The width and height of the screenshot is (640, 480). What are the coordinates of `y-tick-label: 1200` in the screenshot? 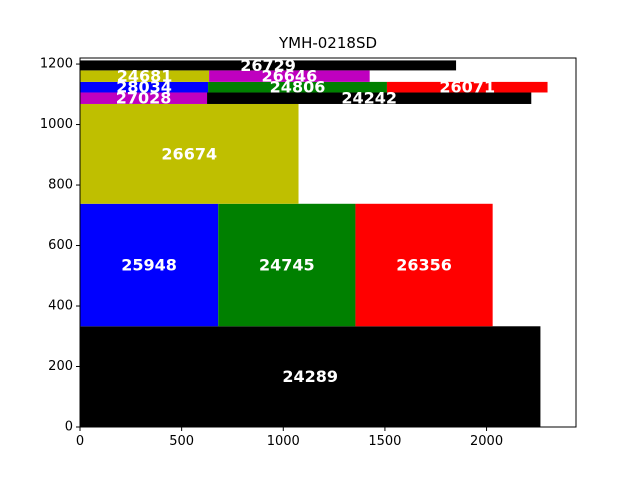 It's located at (56, 64).